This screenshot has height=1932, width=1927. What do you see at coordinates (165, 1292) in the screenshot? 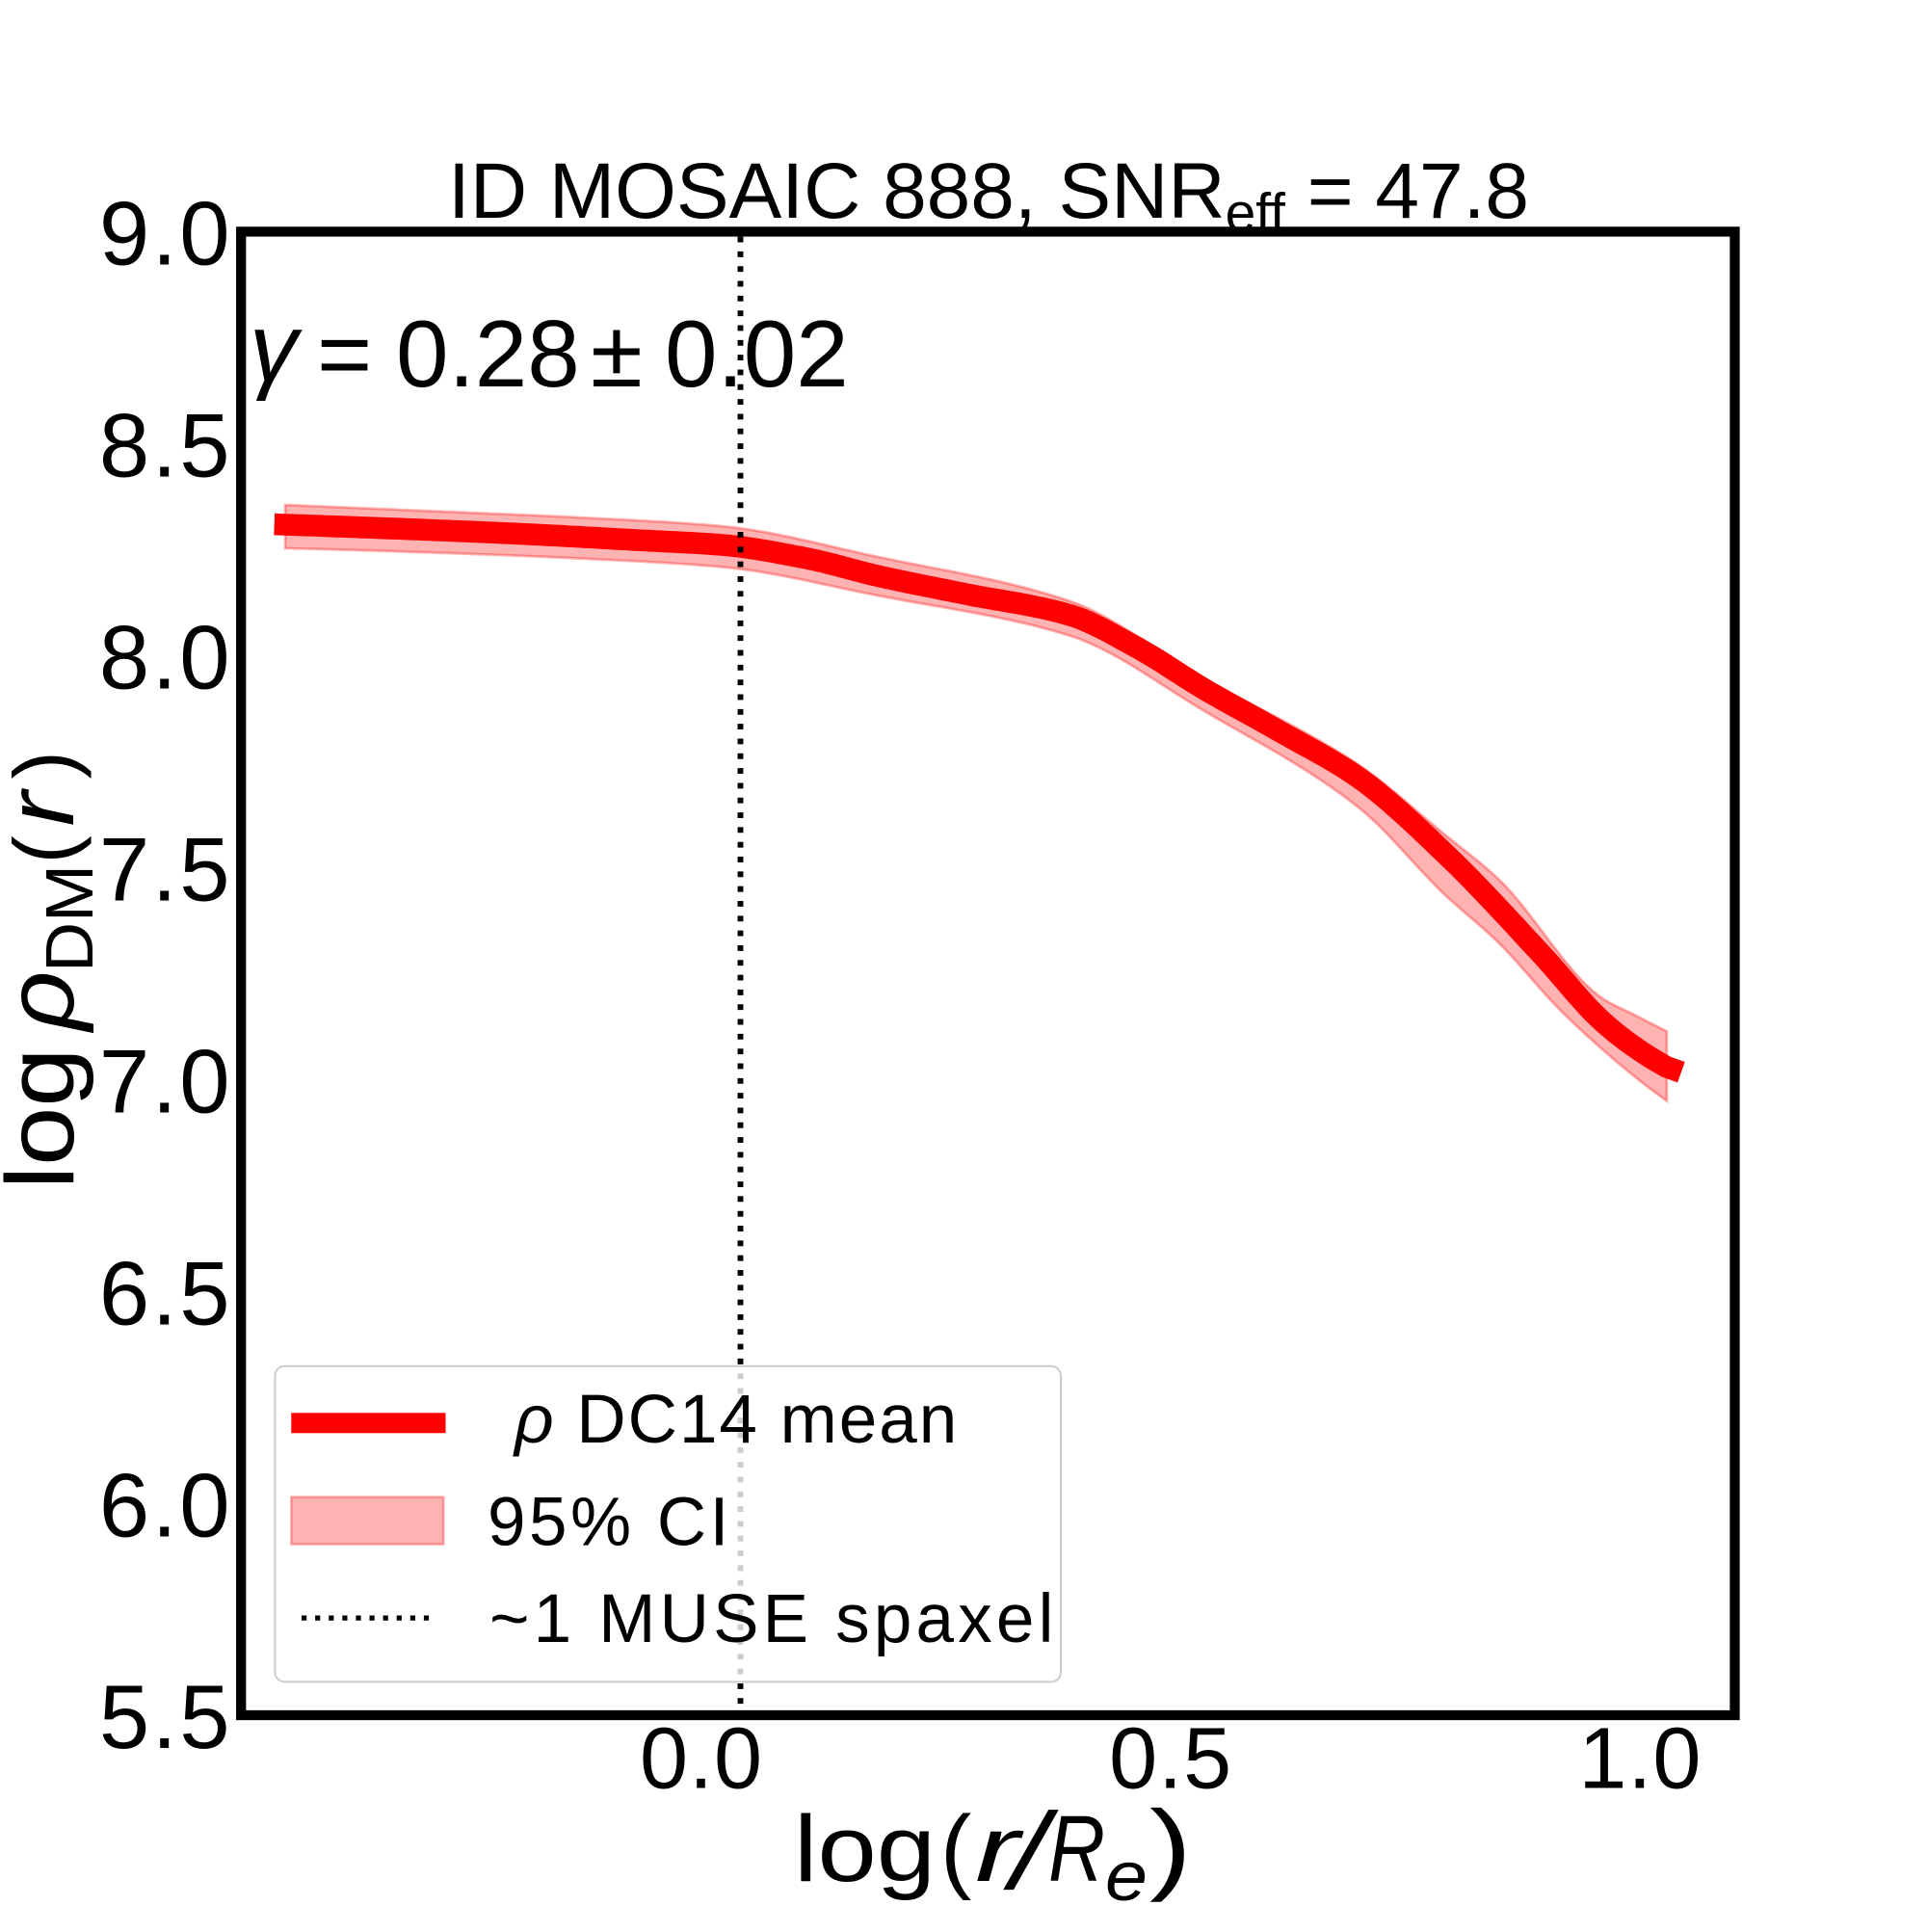
I see `svg-text: 6.5` at bounding box center [165, 1292].